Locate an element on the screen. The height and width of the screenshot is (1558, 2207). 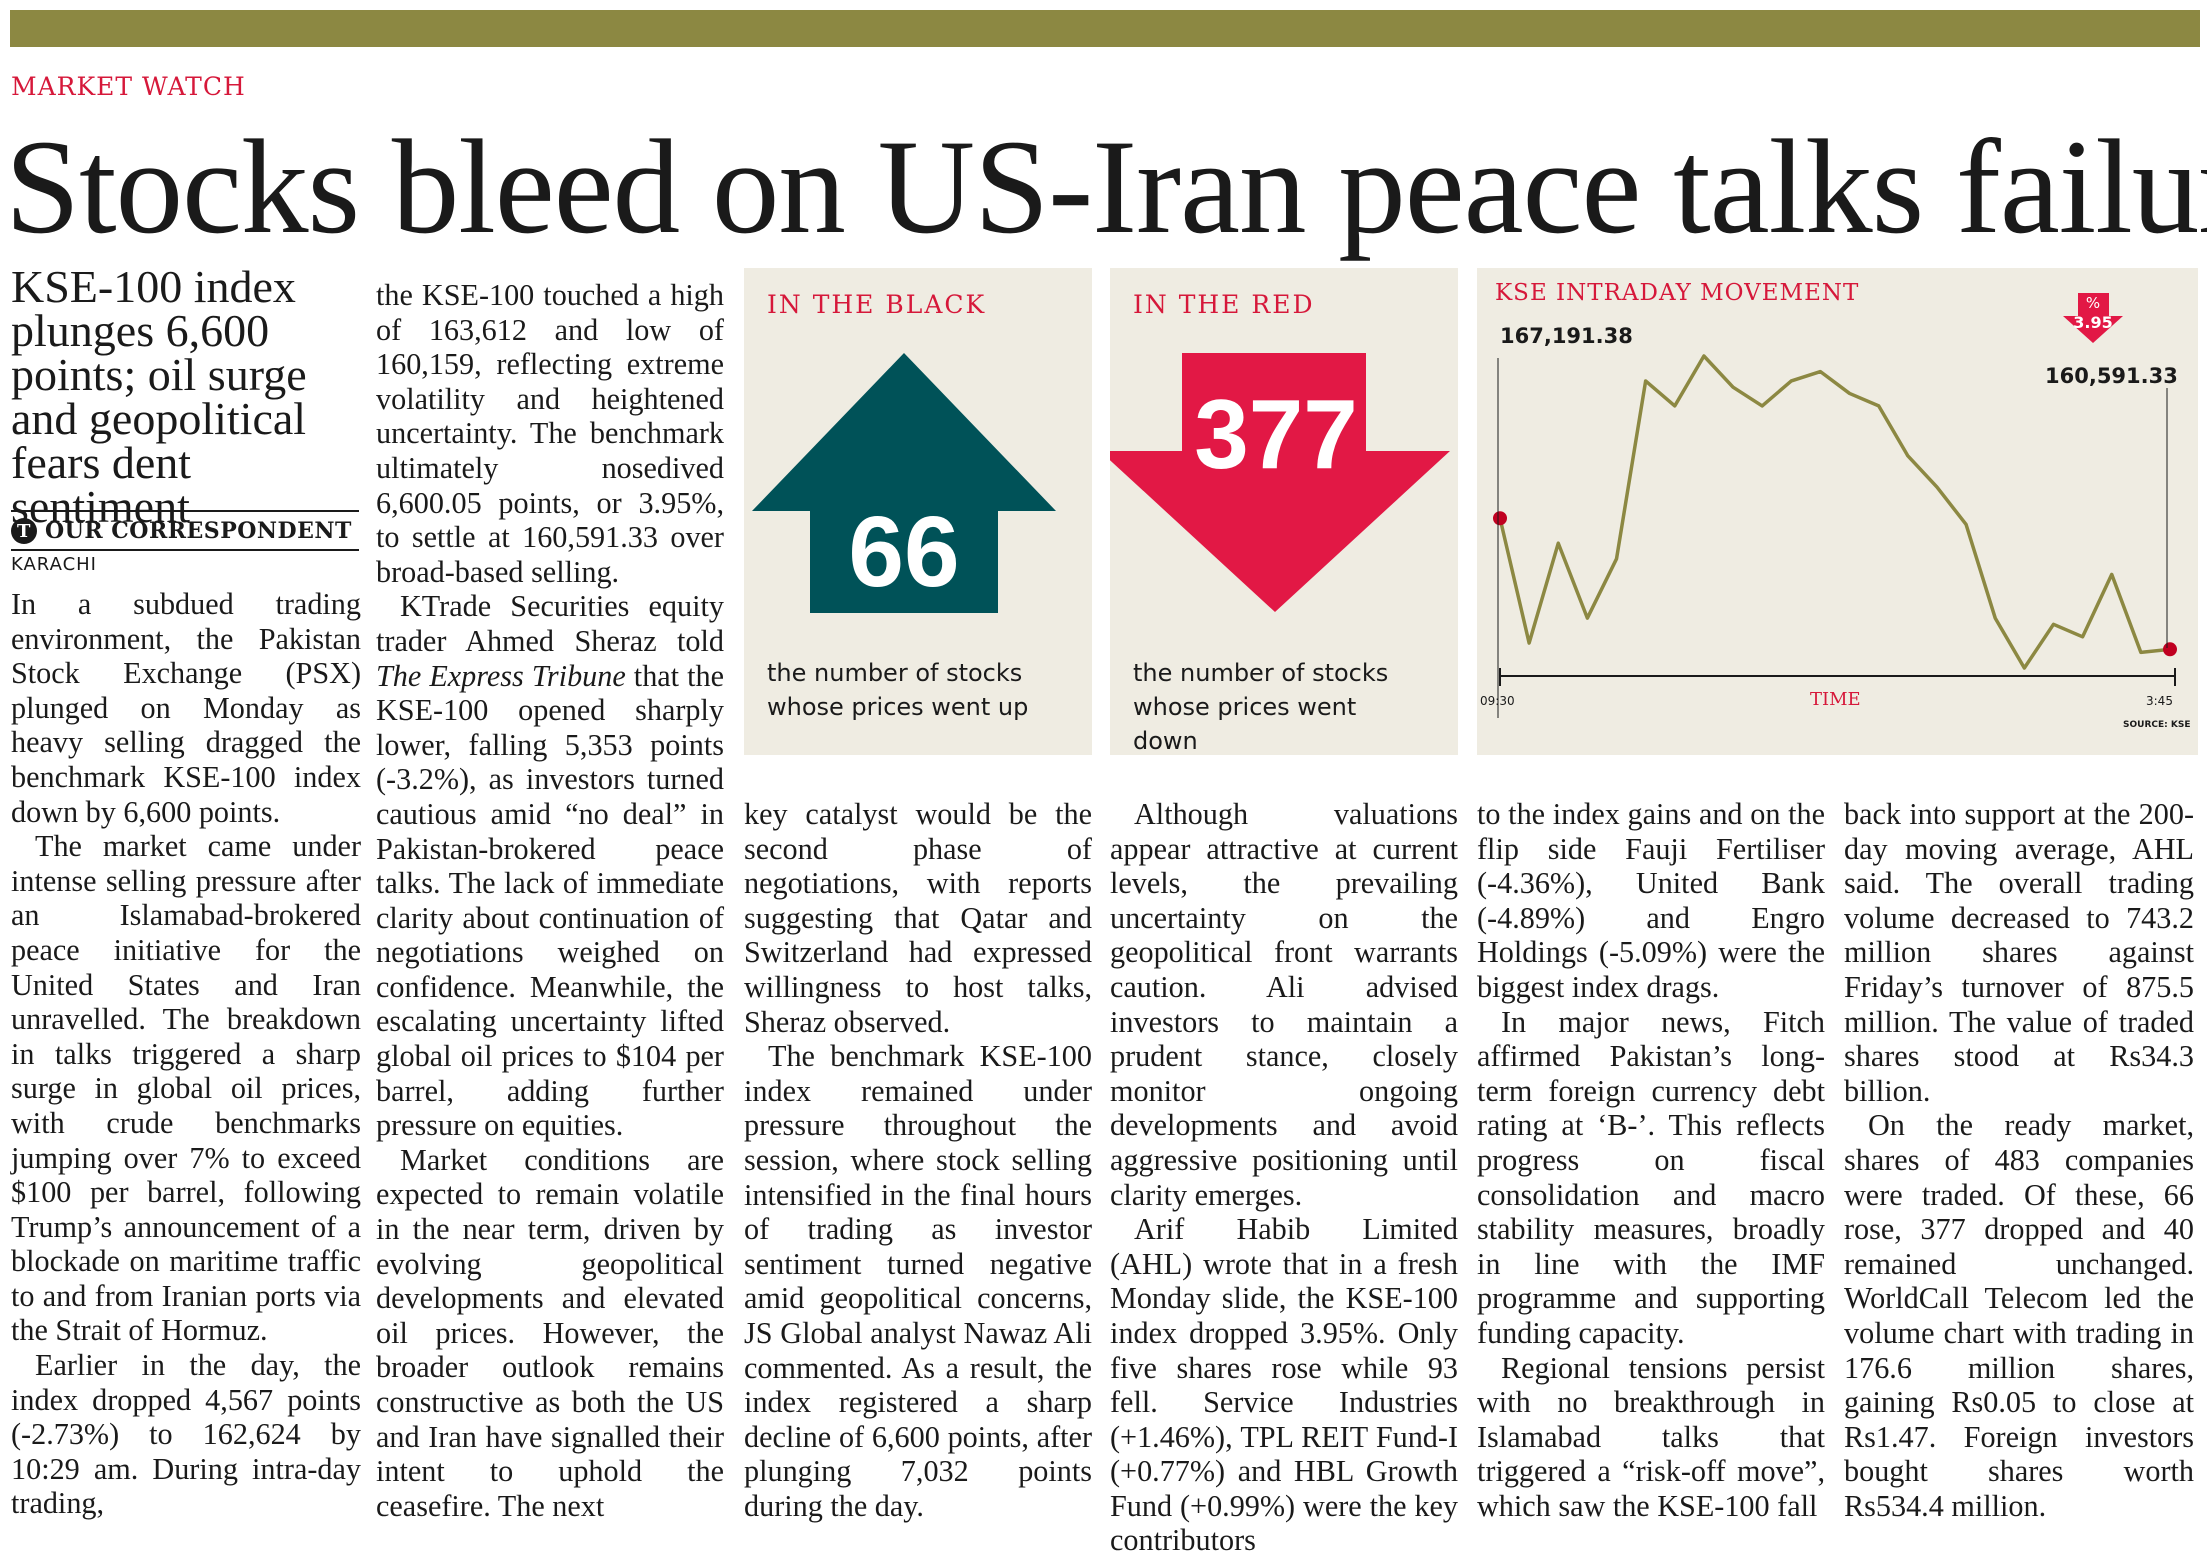
up-arrow-shape is located at coordinates (904, 483).